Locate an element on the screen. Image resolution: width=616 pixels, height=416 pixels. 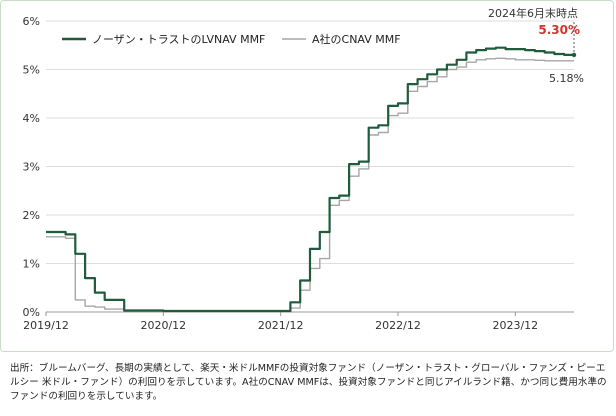
annotation-cnav-value: 5.18% is located at coordinates (566, 78).